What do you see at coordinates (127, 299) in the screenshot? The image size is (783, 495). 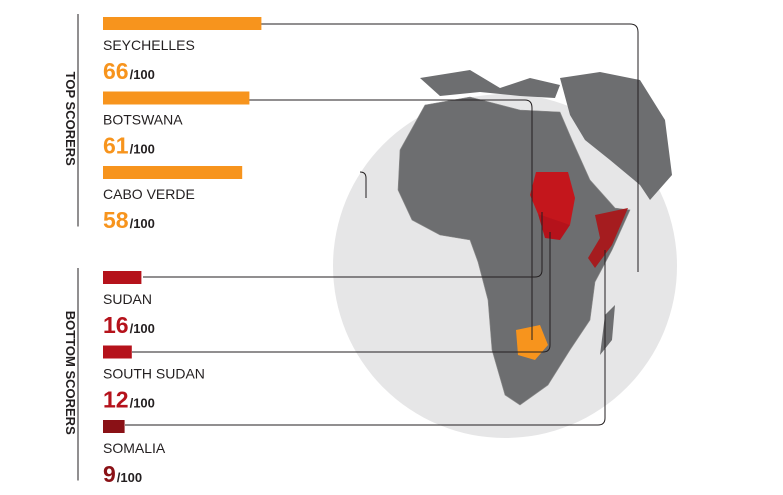 I see `country-name: SUDAN` at bounding box center [127, 299].